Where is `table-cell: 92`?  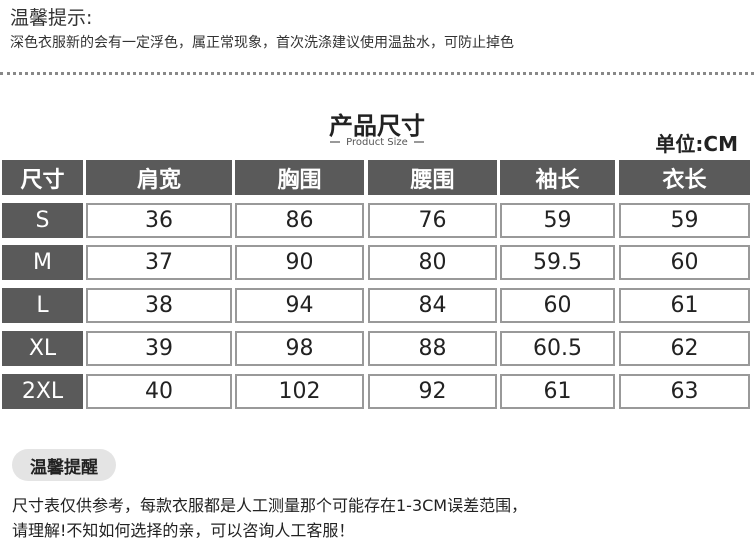
table-cell: 92 is located at coordinates (432, 391).